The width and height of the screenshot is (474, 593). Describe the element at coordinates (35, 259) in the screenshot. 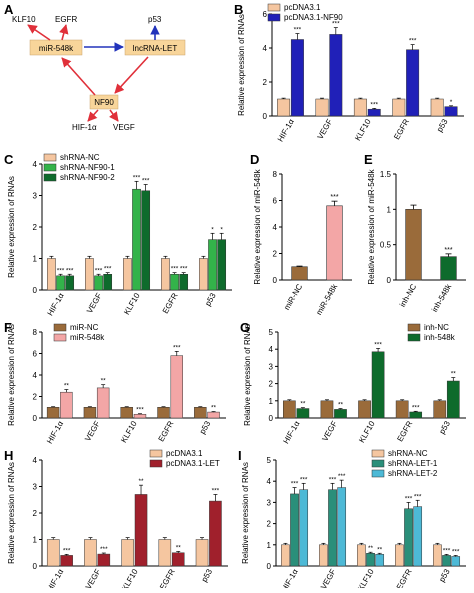

I see `y-tick-label: 1` at that location.